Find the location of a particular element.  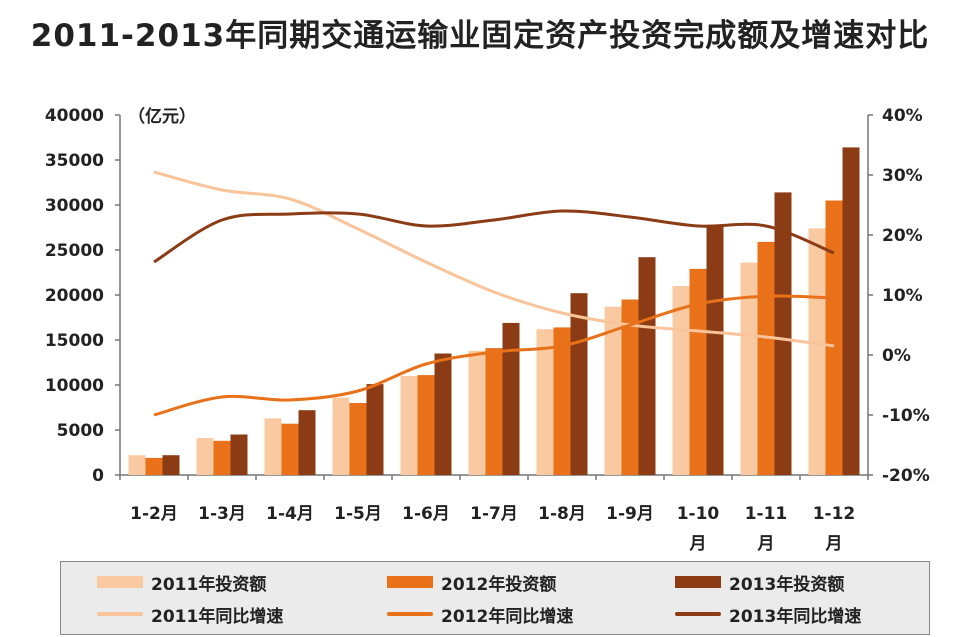

x-tick-label: 1-11 is located at coordinates (766, 514).